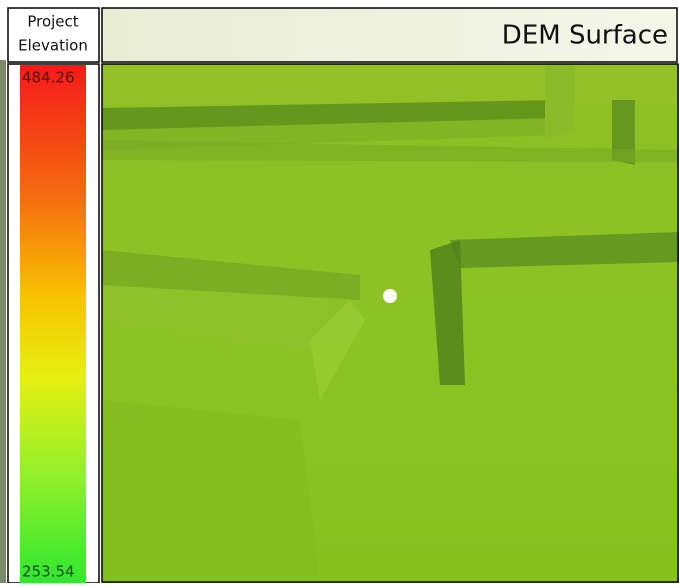 This screenshot has width=679, height=587. What do you see at coordinates (52, 22) in the screenshot?
I see `legend-title: Project` at bounding box center [52, 22].